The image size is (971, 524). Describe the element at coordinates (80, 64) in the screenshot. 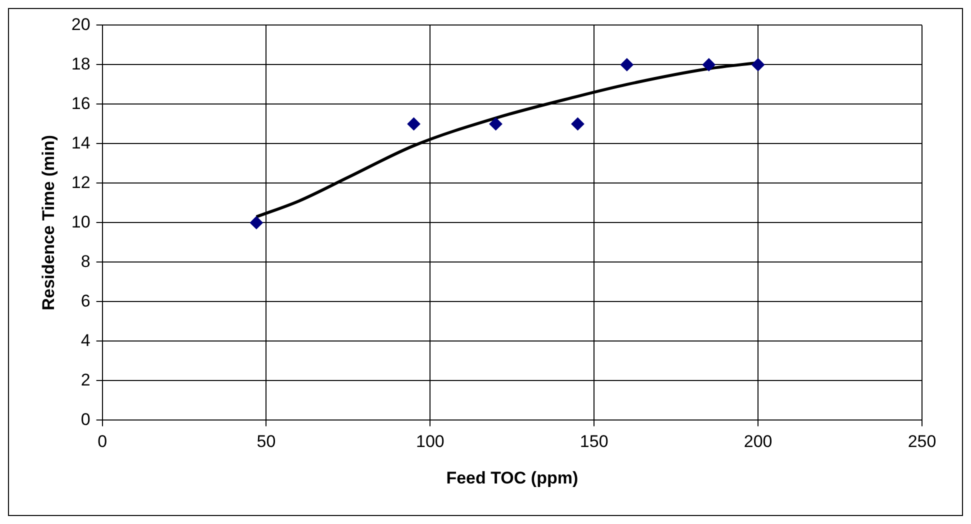

I see `y-tick-label: 18` at that location.